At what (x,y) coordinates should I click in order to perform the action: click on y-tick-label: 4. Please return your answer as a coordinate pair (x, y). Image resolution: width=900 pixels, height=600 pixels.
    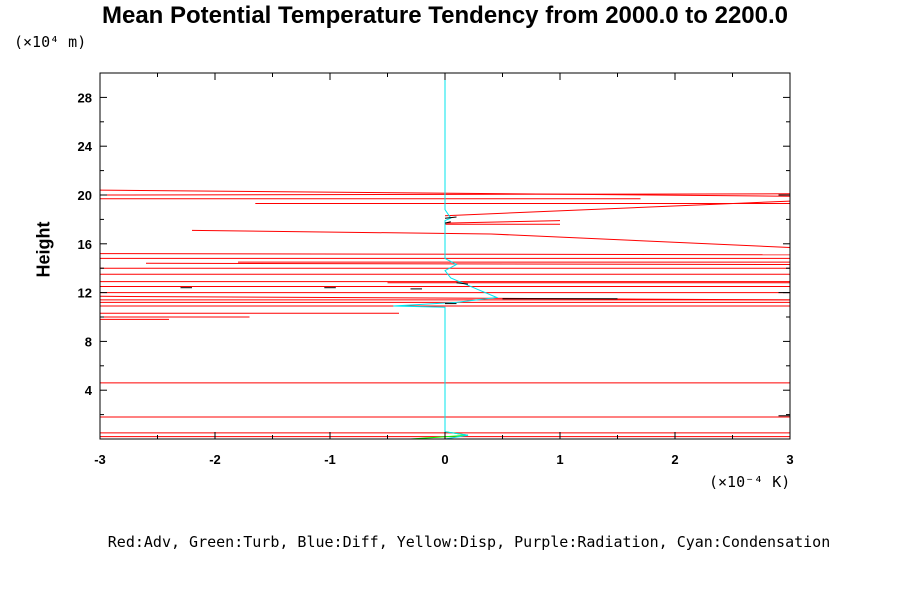
    Looking at the image, I should click on (89, 390).